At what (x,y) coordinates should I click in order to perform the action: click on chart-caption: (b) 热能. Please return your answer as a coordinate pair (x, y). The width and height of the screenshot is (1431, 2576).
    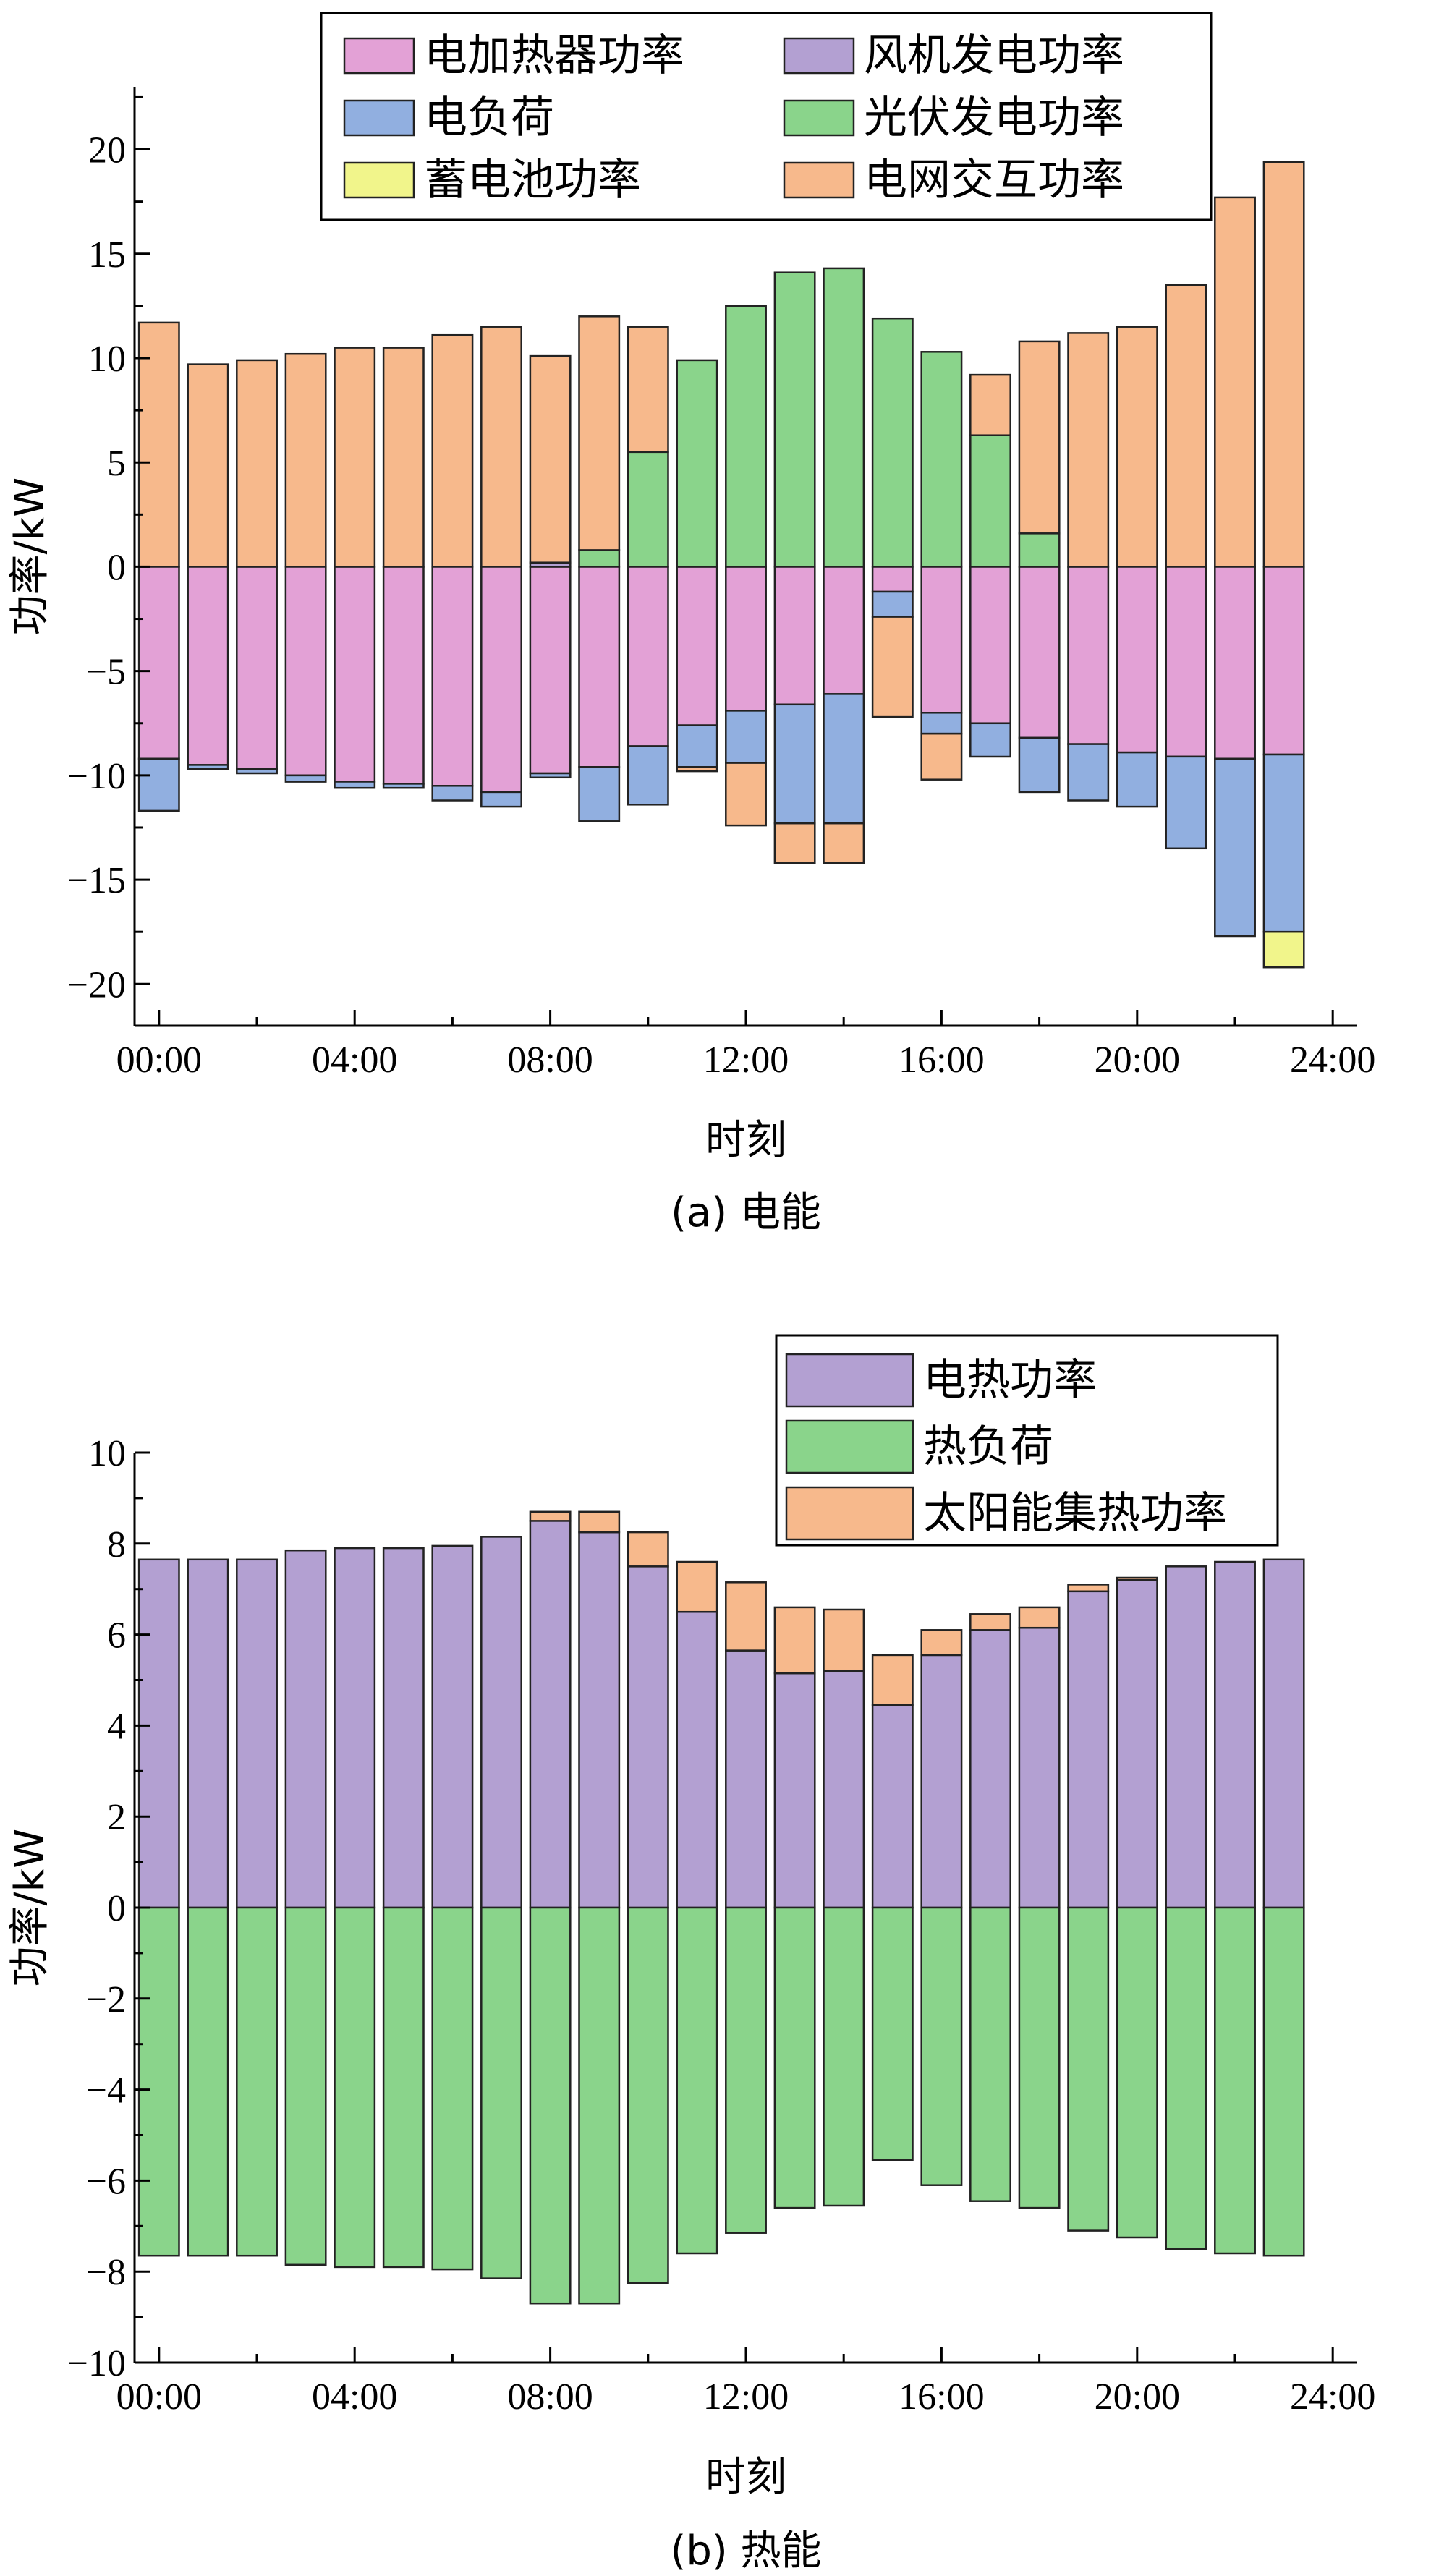
    Looking at the image, I should click on (745, 2551).